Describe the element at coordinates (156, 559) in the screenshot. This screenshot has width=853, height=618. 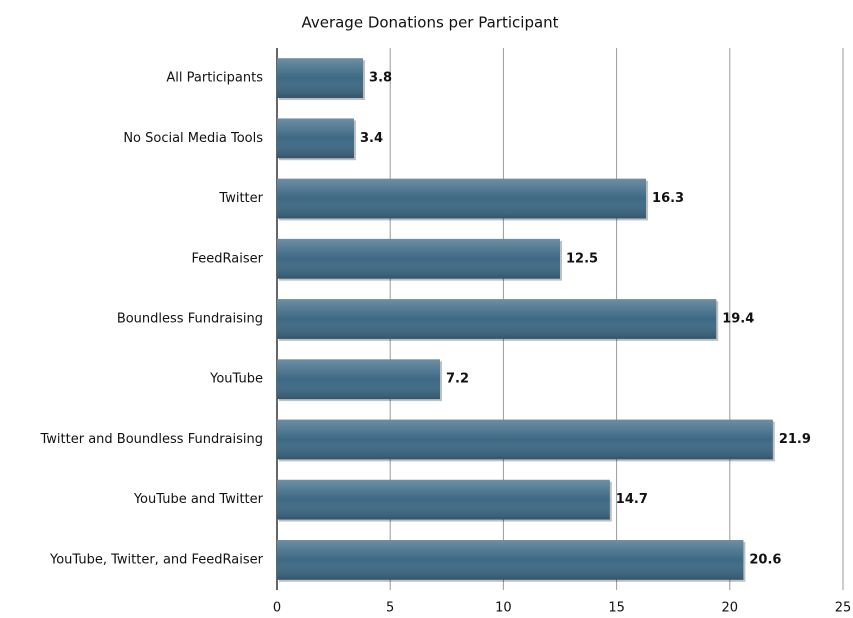
I see `y-tick-label: YouTube, Twitter, and FeedRaiser` at that location.